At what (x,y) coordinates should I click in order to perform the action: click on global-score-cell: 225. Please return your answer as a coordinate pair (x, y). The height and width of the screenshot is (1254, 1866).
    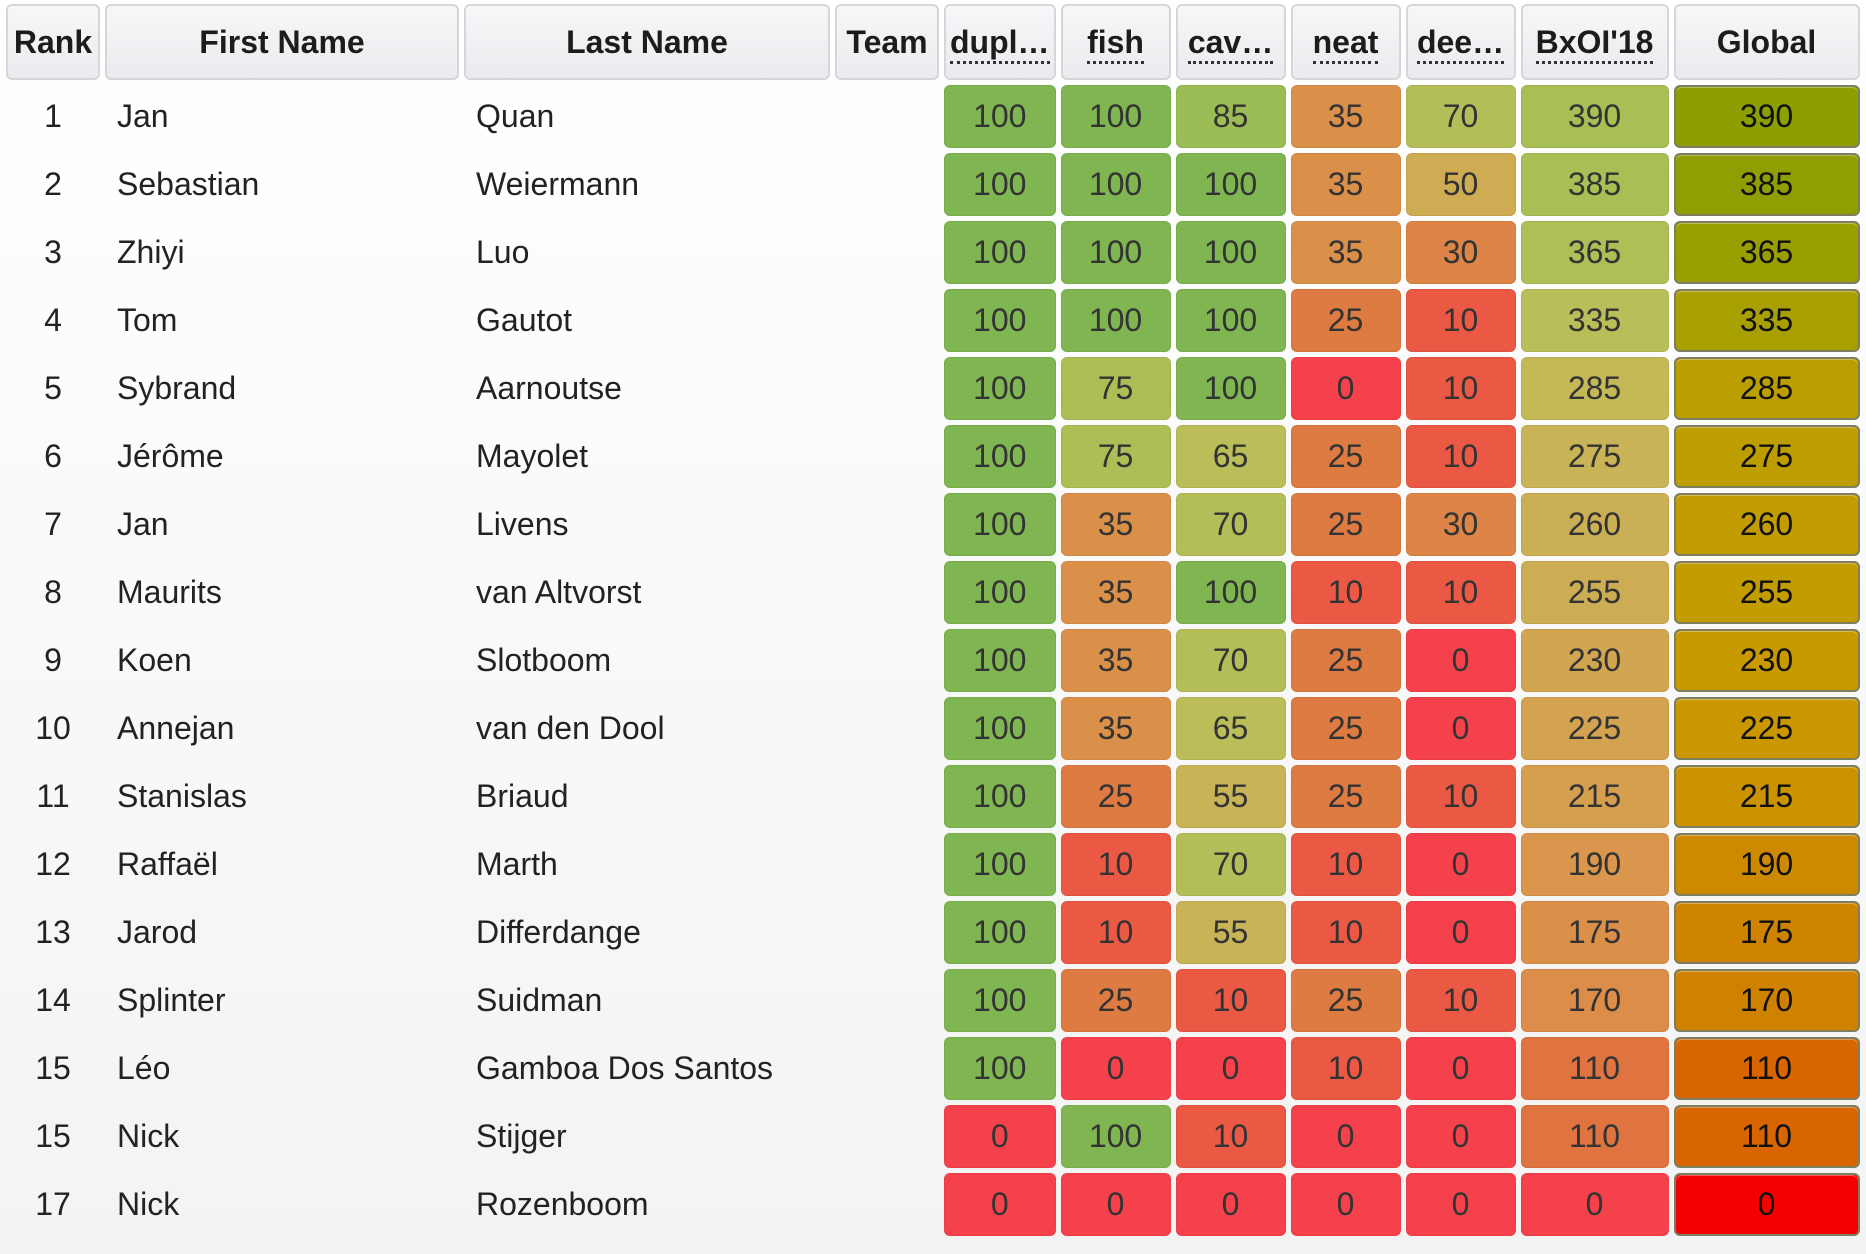
    Looking at the image, I should click on (1766, 728).